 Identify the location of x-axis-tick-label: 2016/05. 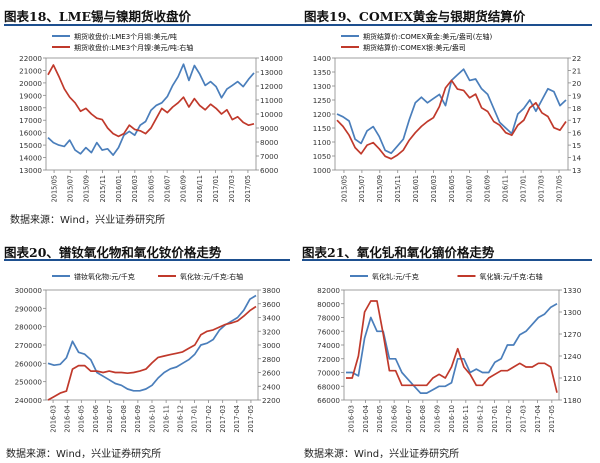
(452, 188).